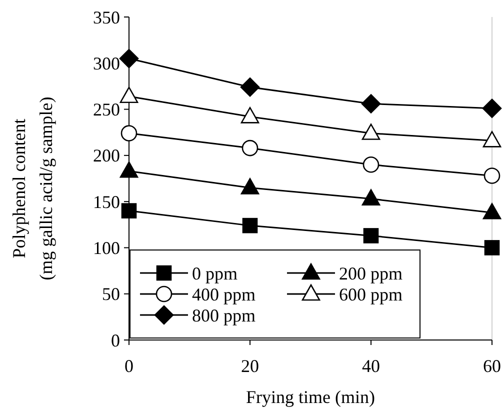  Describe the element at coordinates (215, 273) in the screenshot. I see `legend-label: 0 ppm` at that location.